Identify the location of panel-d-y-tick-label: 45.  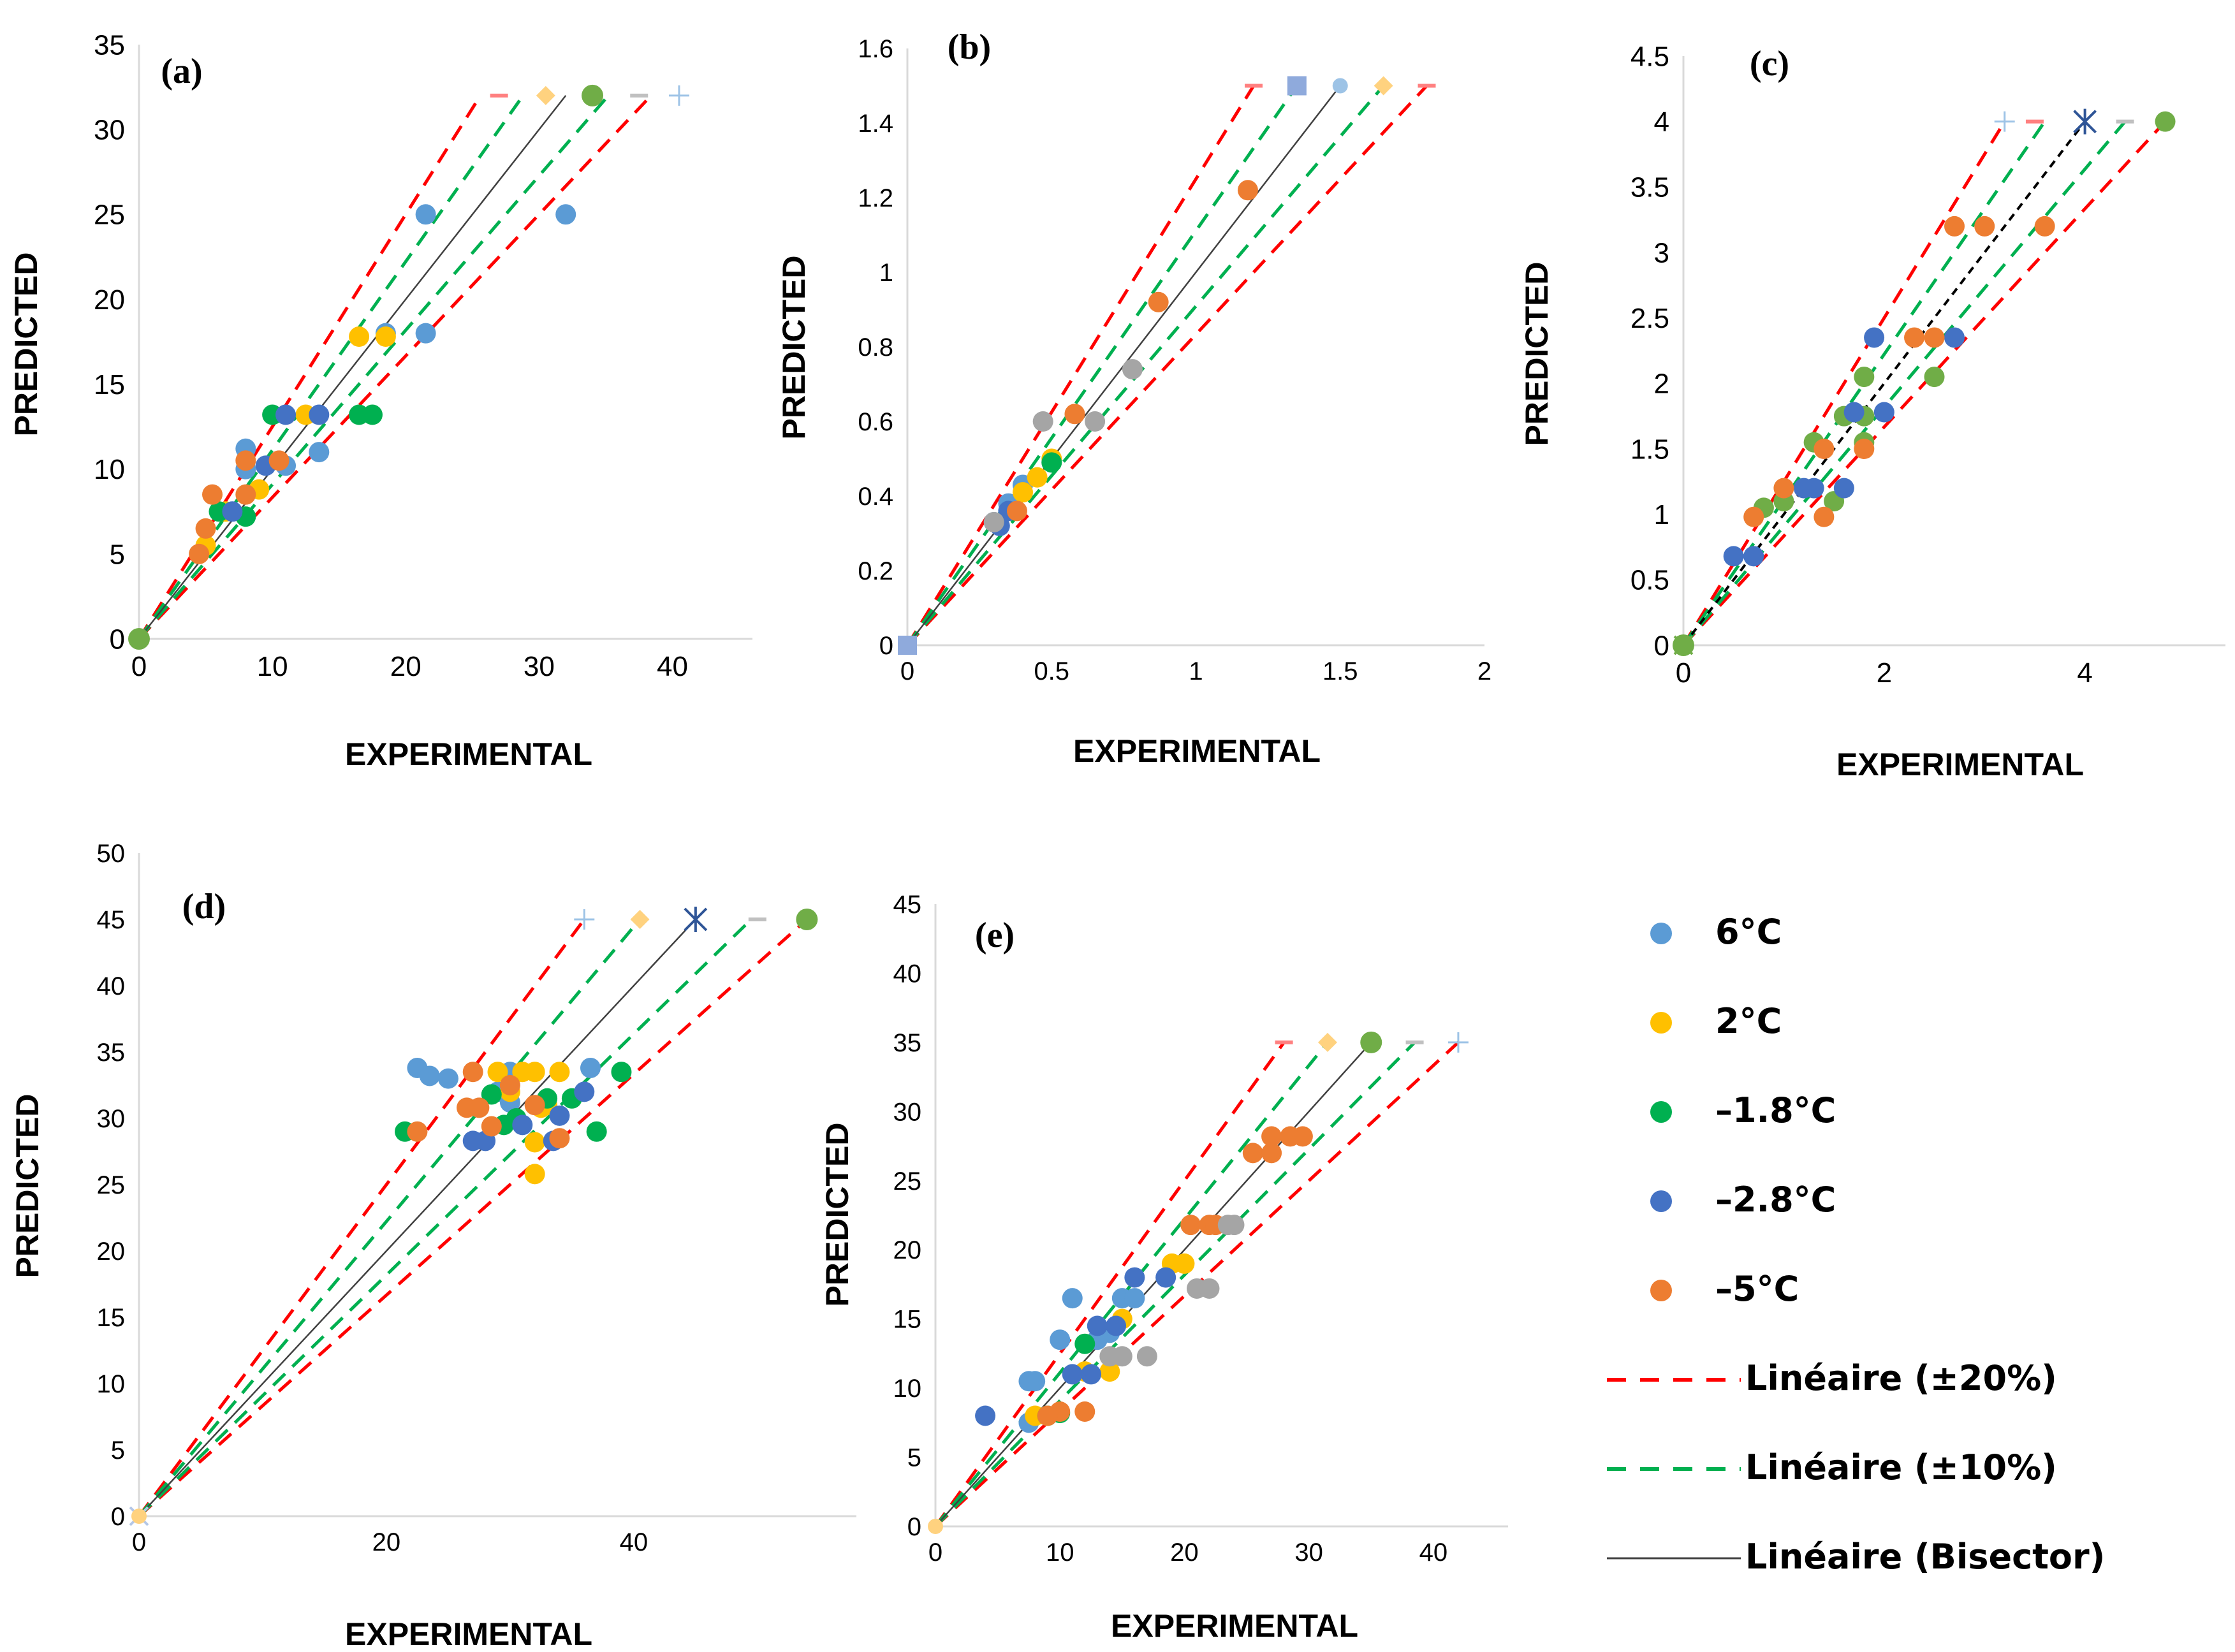
(111, 920).